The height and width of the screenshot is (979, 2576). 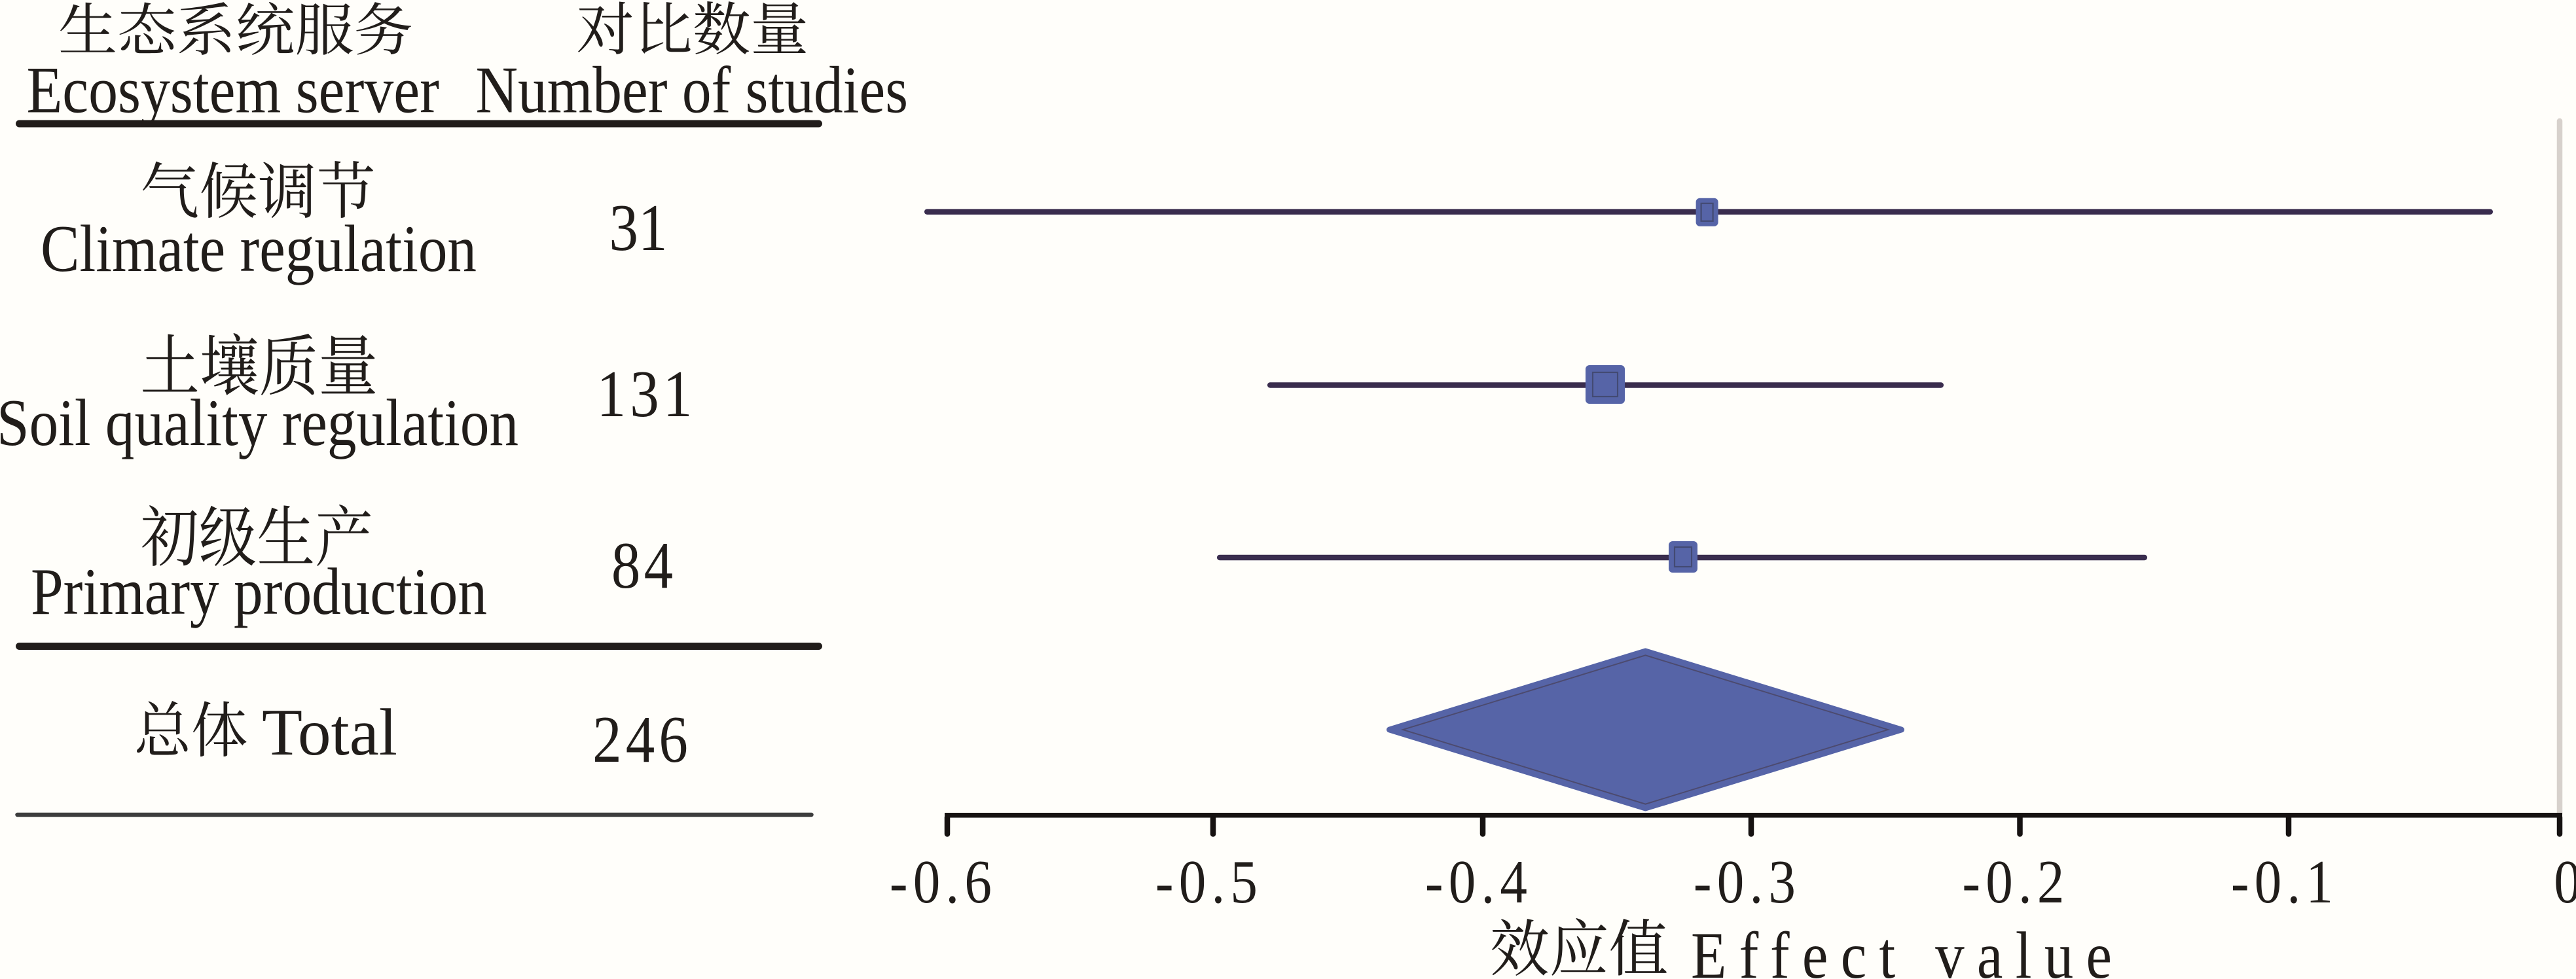 What do you see at coordinates (1747, 882) in the screenshot?
I see `svg-text: -0.3` at bounding box center [1747, 882].